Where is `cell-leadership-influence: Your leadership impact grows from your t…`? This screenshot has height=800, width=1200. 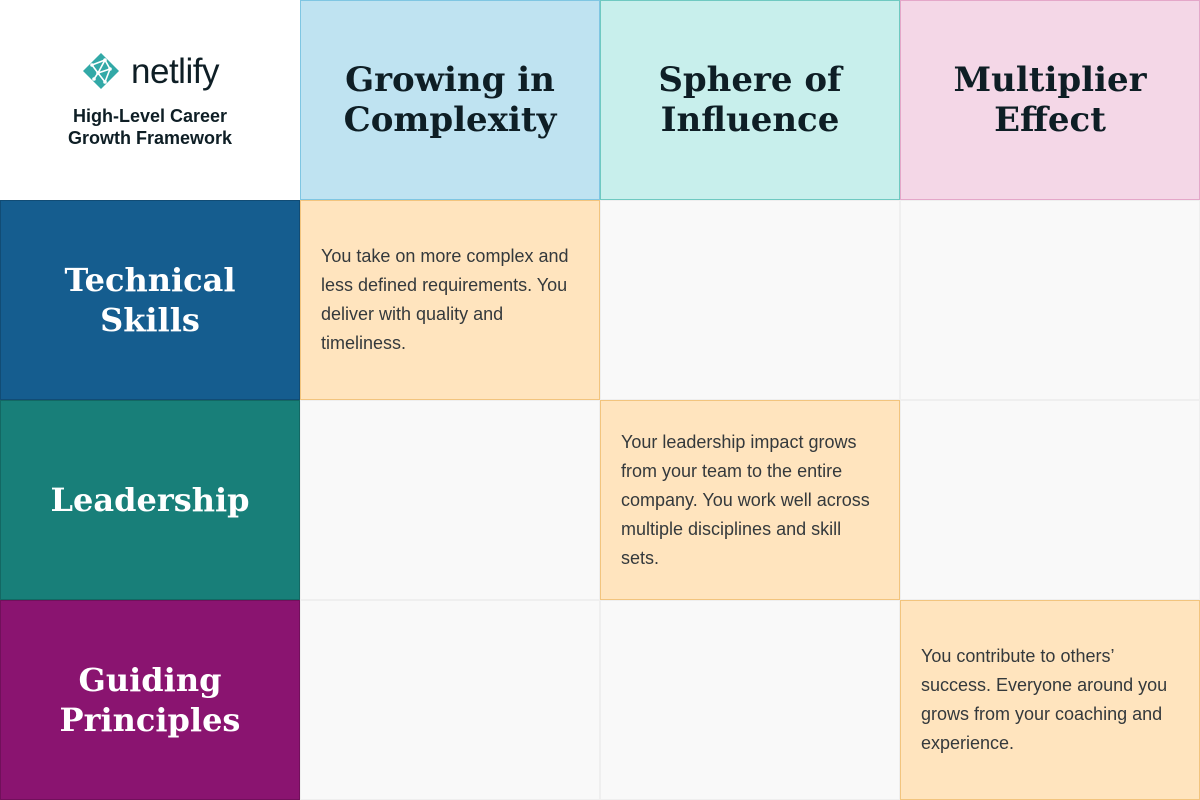 cell-leadership-influence: Your leadership impact grows from your t… is located at coordinates (750, 500).